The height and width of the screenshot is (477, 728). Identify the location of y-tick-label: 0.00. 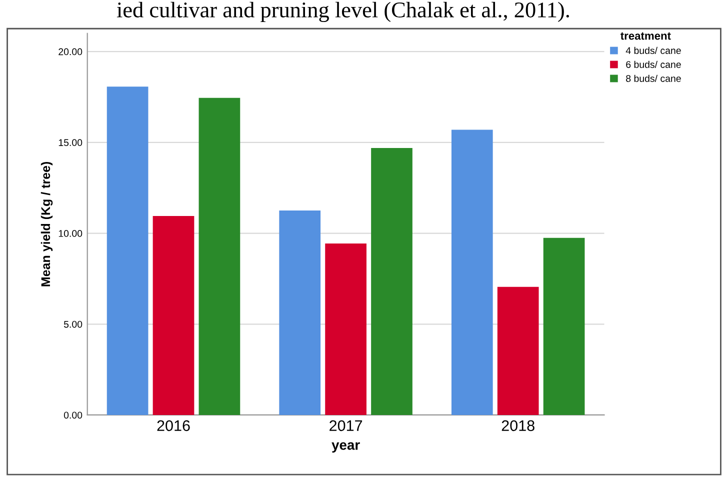
(73, 415).